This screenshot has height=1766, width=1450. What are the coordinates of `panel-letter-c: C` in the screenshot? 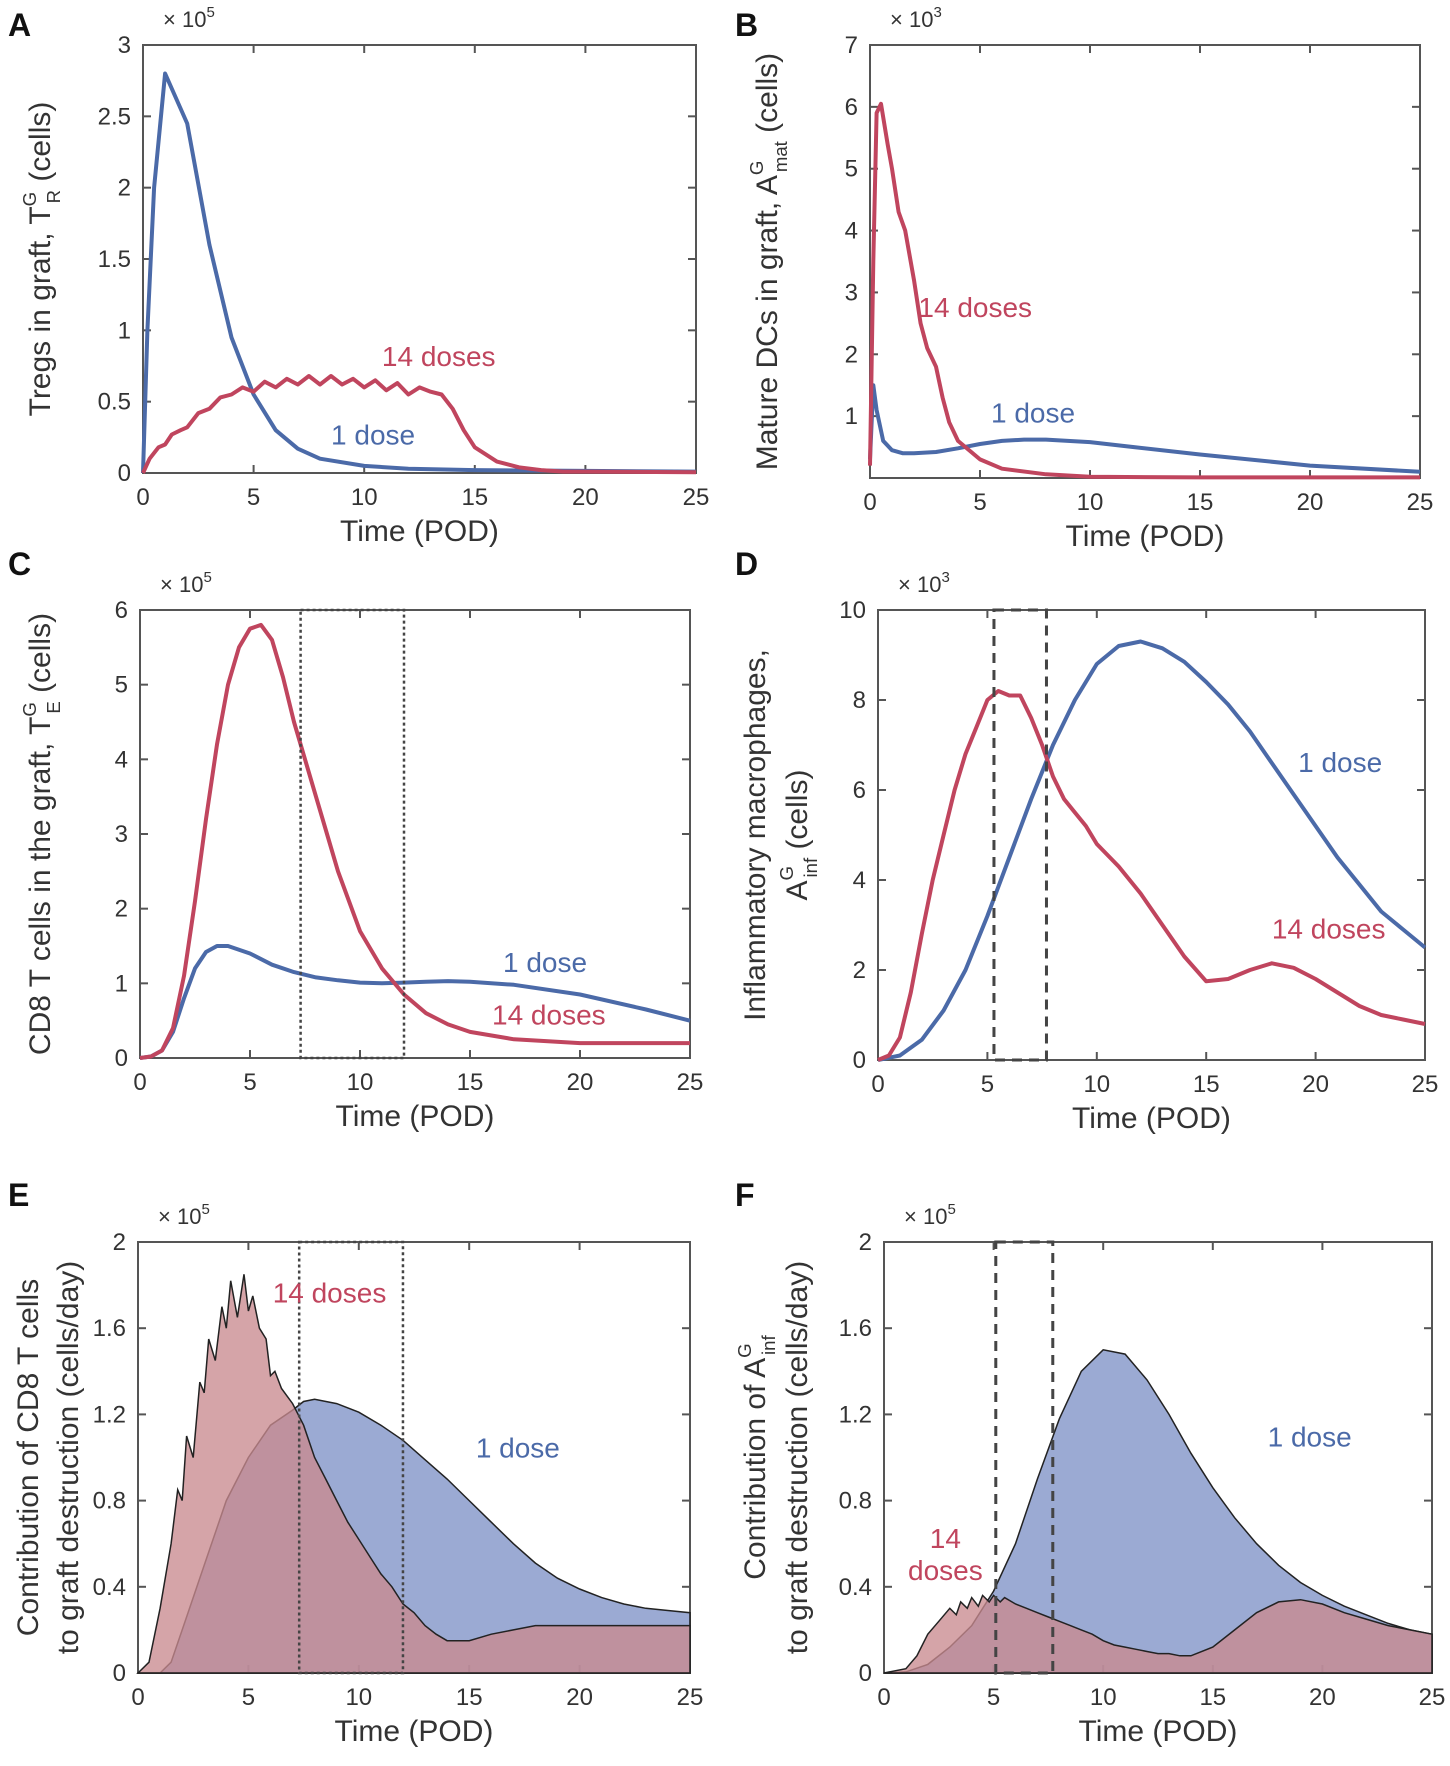 It's located at (19, 564).